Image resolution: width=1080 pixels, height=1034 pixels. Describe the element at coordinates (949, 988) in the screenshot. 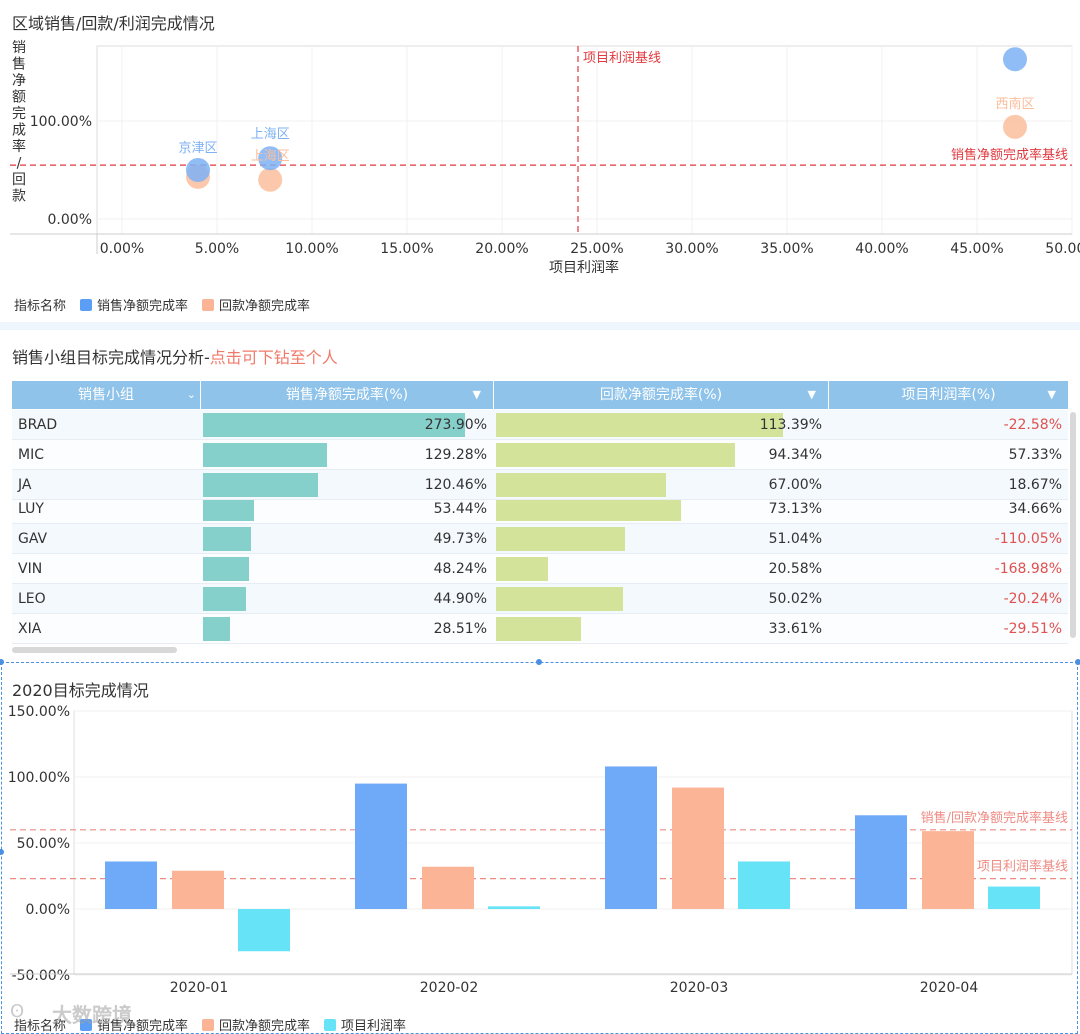

I see `x-tick-label: 2020-04` at that location.